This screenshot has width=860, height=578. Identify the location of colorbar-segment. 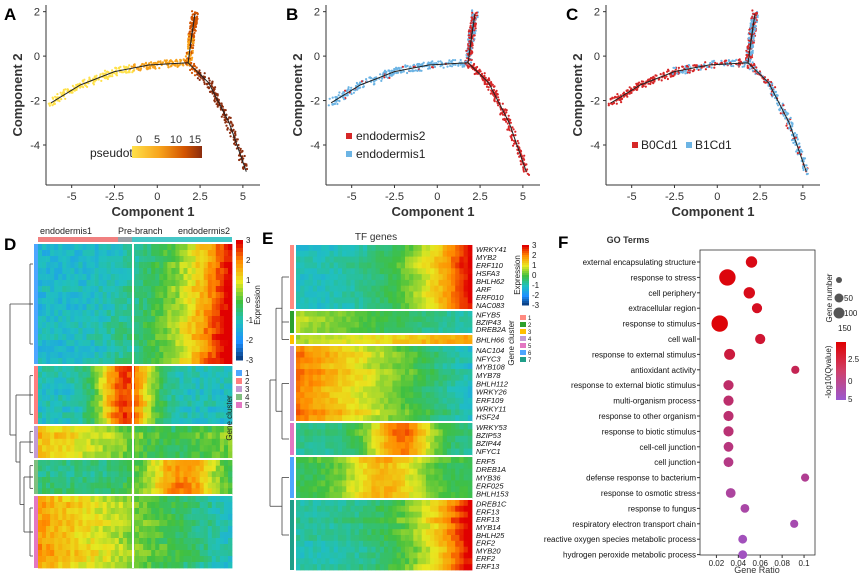
(239, 294).